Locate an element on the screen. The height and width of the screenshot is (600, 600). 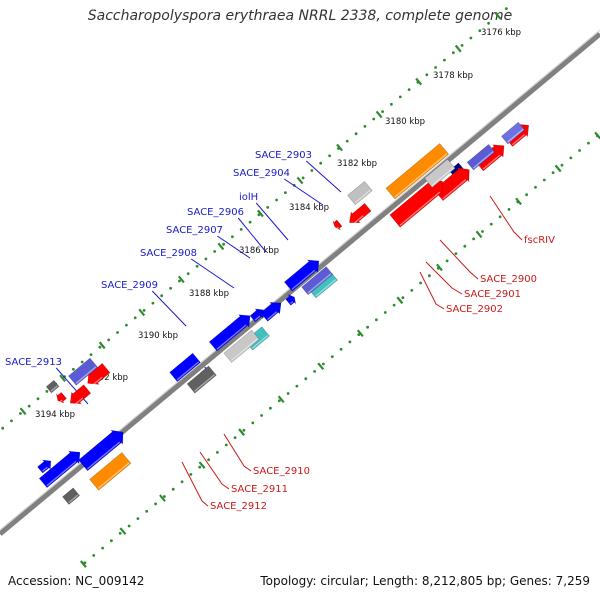
scale-label: 3194 kbp is located at coordinates (55, 415).